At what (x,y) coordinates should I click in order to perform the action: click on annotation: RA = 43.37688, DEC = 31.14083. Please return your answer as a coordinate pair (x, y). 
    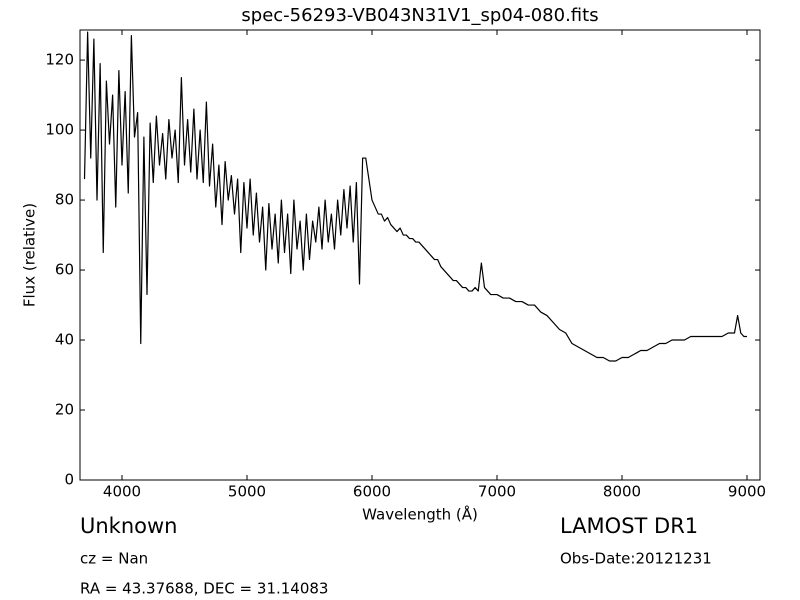
    Looking at the image, I should click on (204, 589).